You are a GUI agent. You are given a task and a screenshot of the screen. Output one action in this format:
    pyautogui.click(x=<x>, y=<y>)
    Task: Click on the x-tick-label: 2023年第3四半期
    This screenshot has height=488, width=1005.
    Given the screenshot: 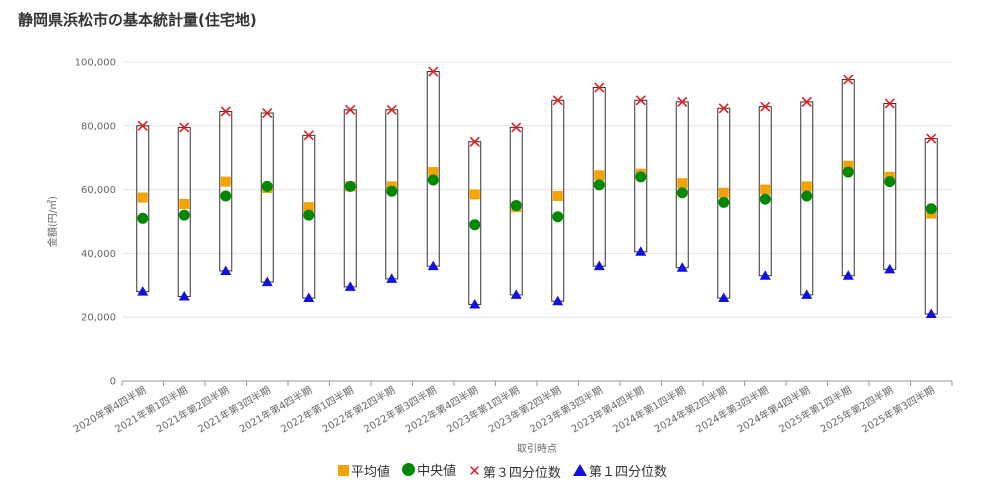 What is the action you would take?
    pyautogui.click(x=565, y=409)
    